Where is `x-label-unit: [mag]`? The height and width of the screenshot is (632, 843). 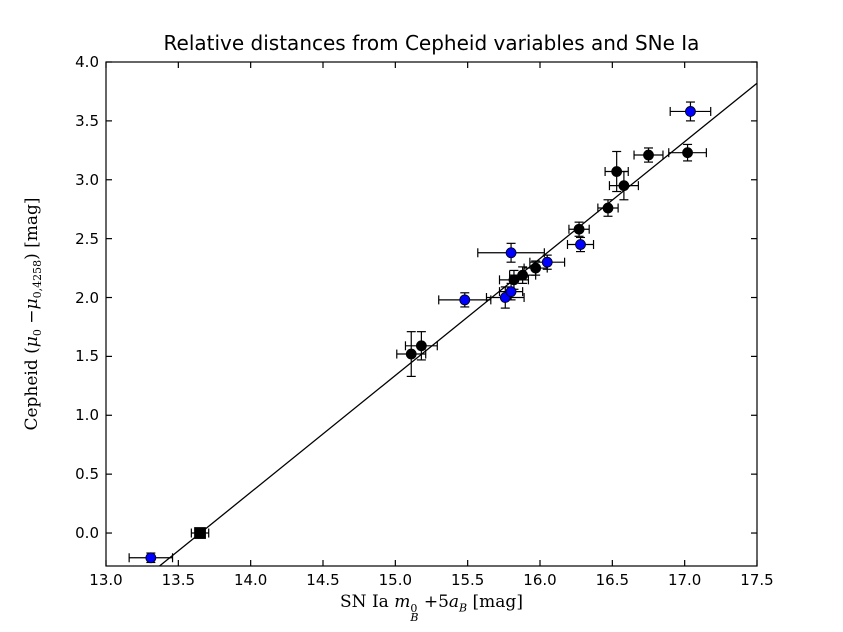 x-label-unit: [mag] is located at coordinates (495, 602).